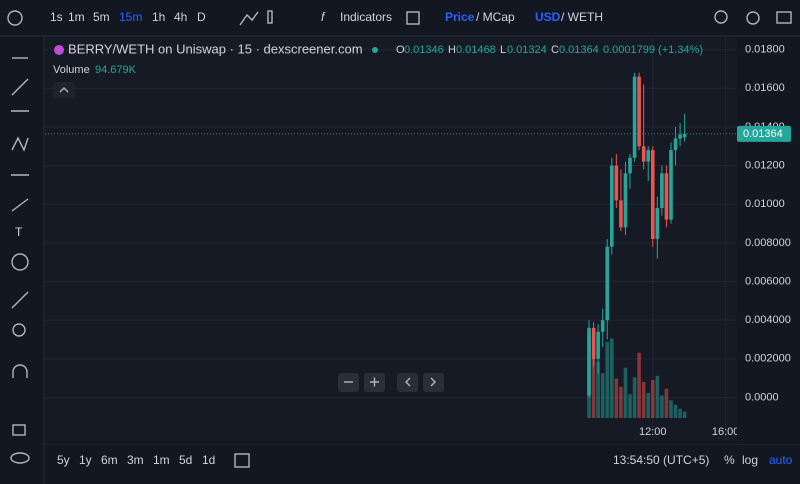 The height and width of the screenshot is (484, 800). What do you see at coordinates (20, 458) in the screenshot?
I see `visibility` at bounding box center [20, 458].